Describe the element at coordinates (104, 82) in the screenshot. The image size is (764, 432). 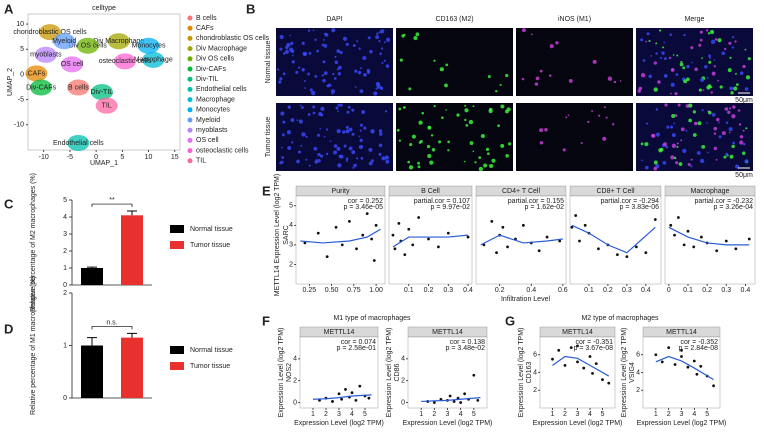
I see `plot-frame` at that location.